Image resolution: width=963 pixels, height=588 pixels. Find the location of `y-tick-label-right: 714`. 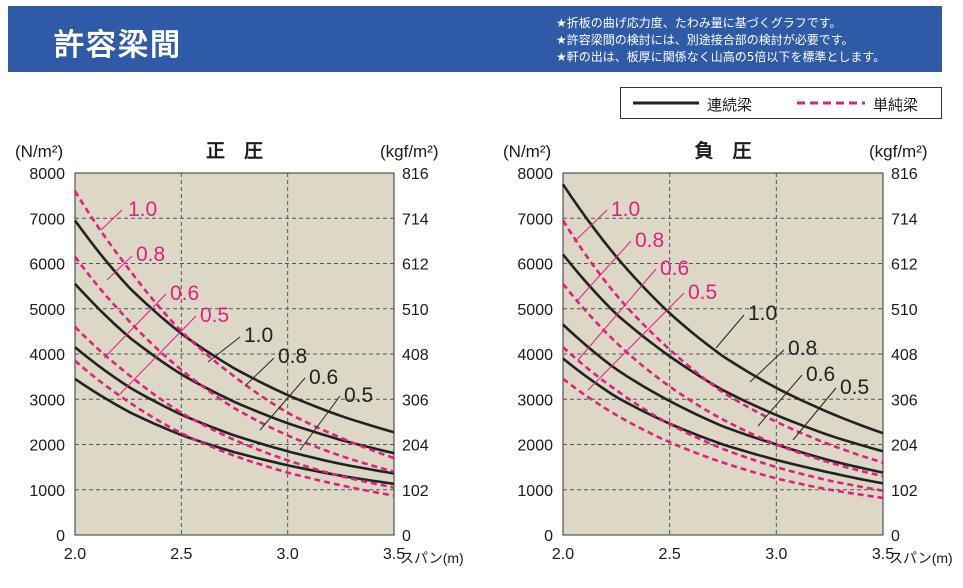

y-tick-label-right: 714 is located at coordinates (415, 219).